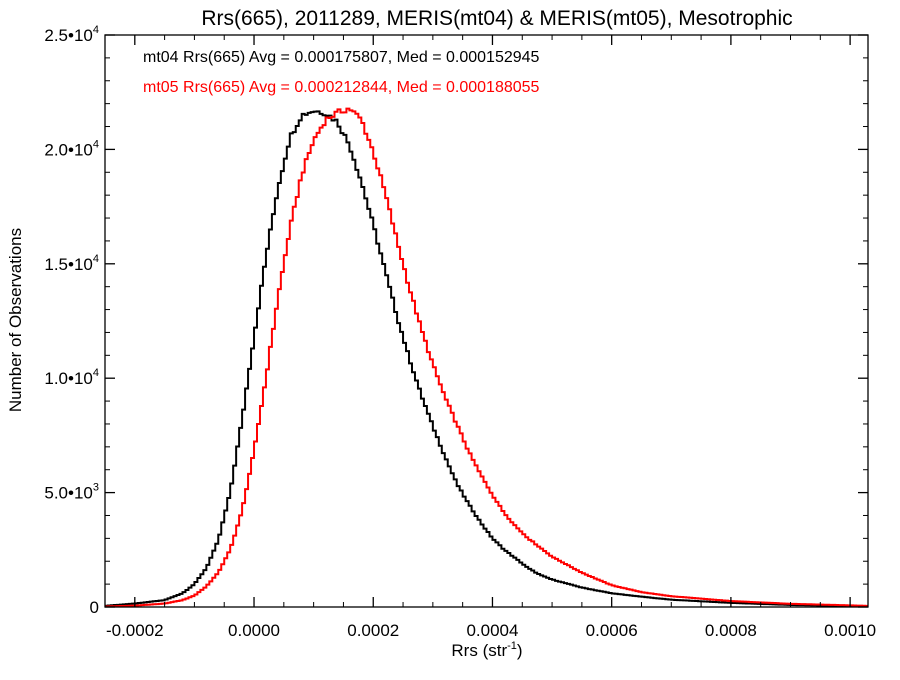 The width and height of the screenshot is (900, 680). What do you see at coordinates (68, 35) in the screenshot?
I see `y-tick-mantissa: 2.5•10` at bounding box center [68, 35].